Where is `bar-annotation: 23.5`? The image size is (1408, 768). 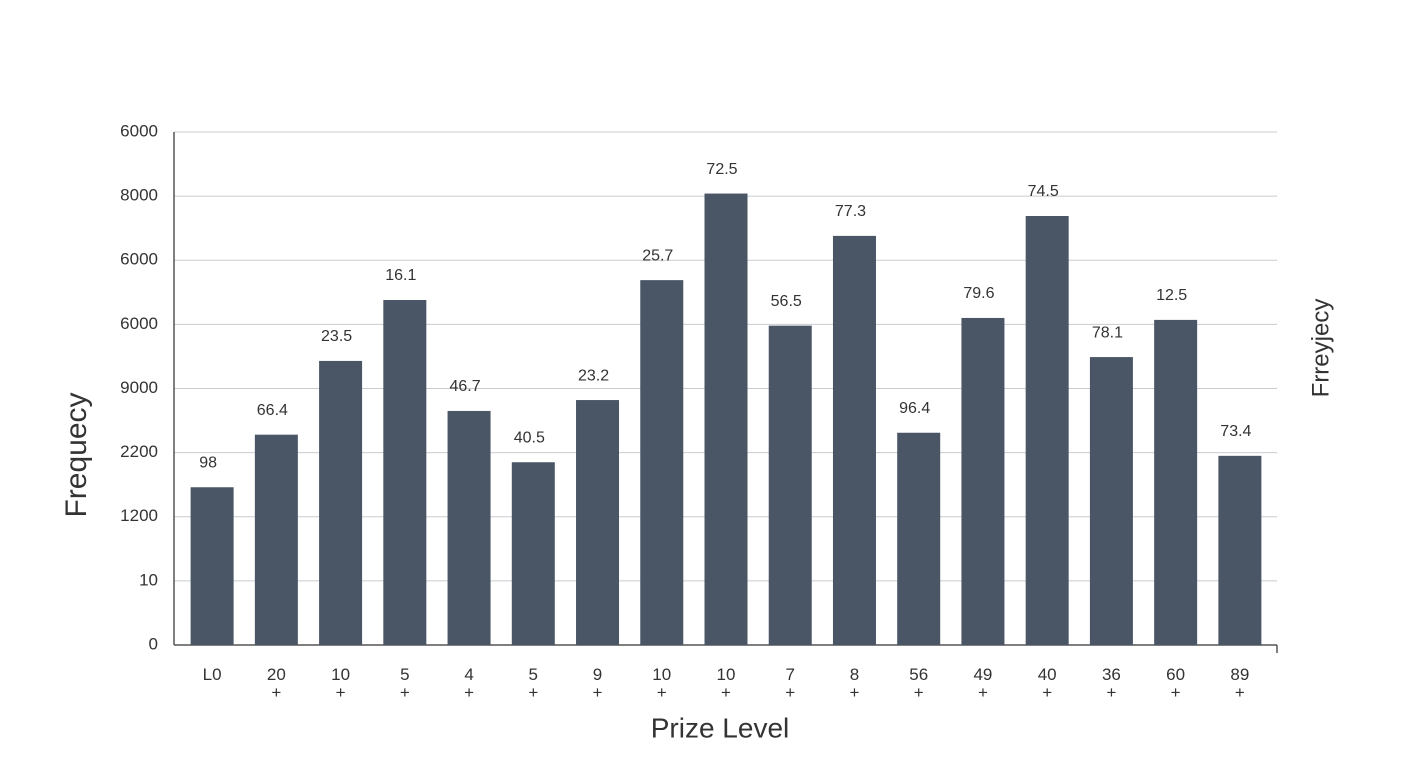
bar-annotation: 23.5 is located at coordinates (336, 336).